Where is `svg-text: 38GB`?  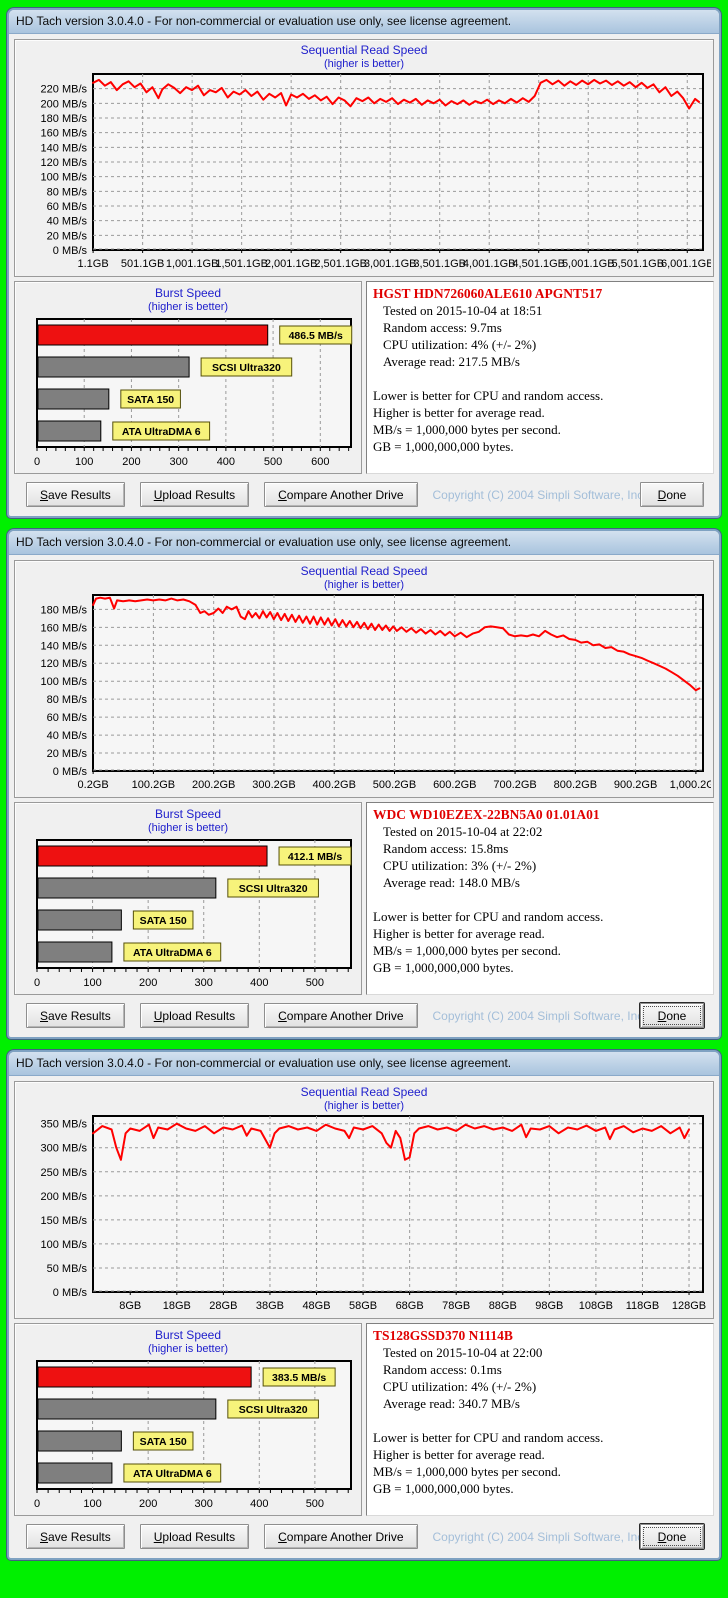 svg-text: 38GB is located at coordinates (270, 1306).